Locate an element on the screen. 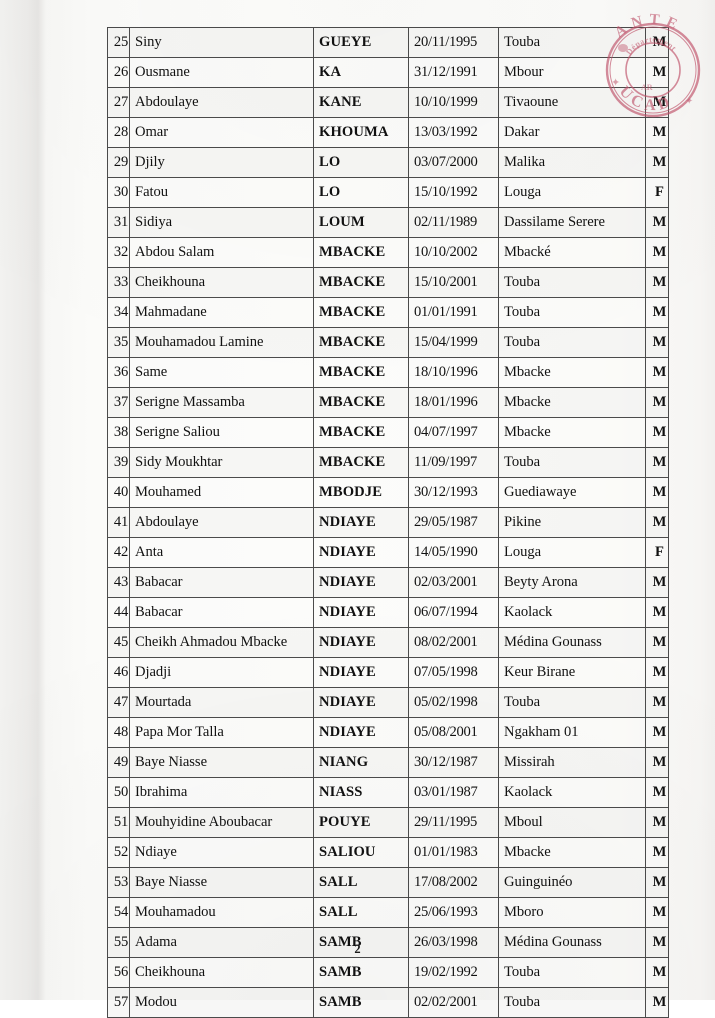 Image resolution: width=715 pixels, height=1018 pixels. table-row: 56 Cheikhouna SAMB 19/02/1992 Touba M is located at coordinates (388, 972).